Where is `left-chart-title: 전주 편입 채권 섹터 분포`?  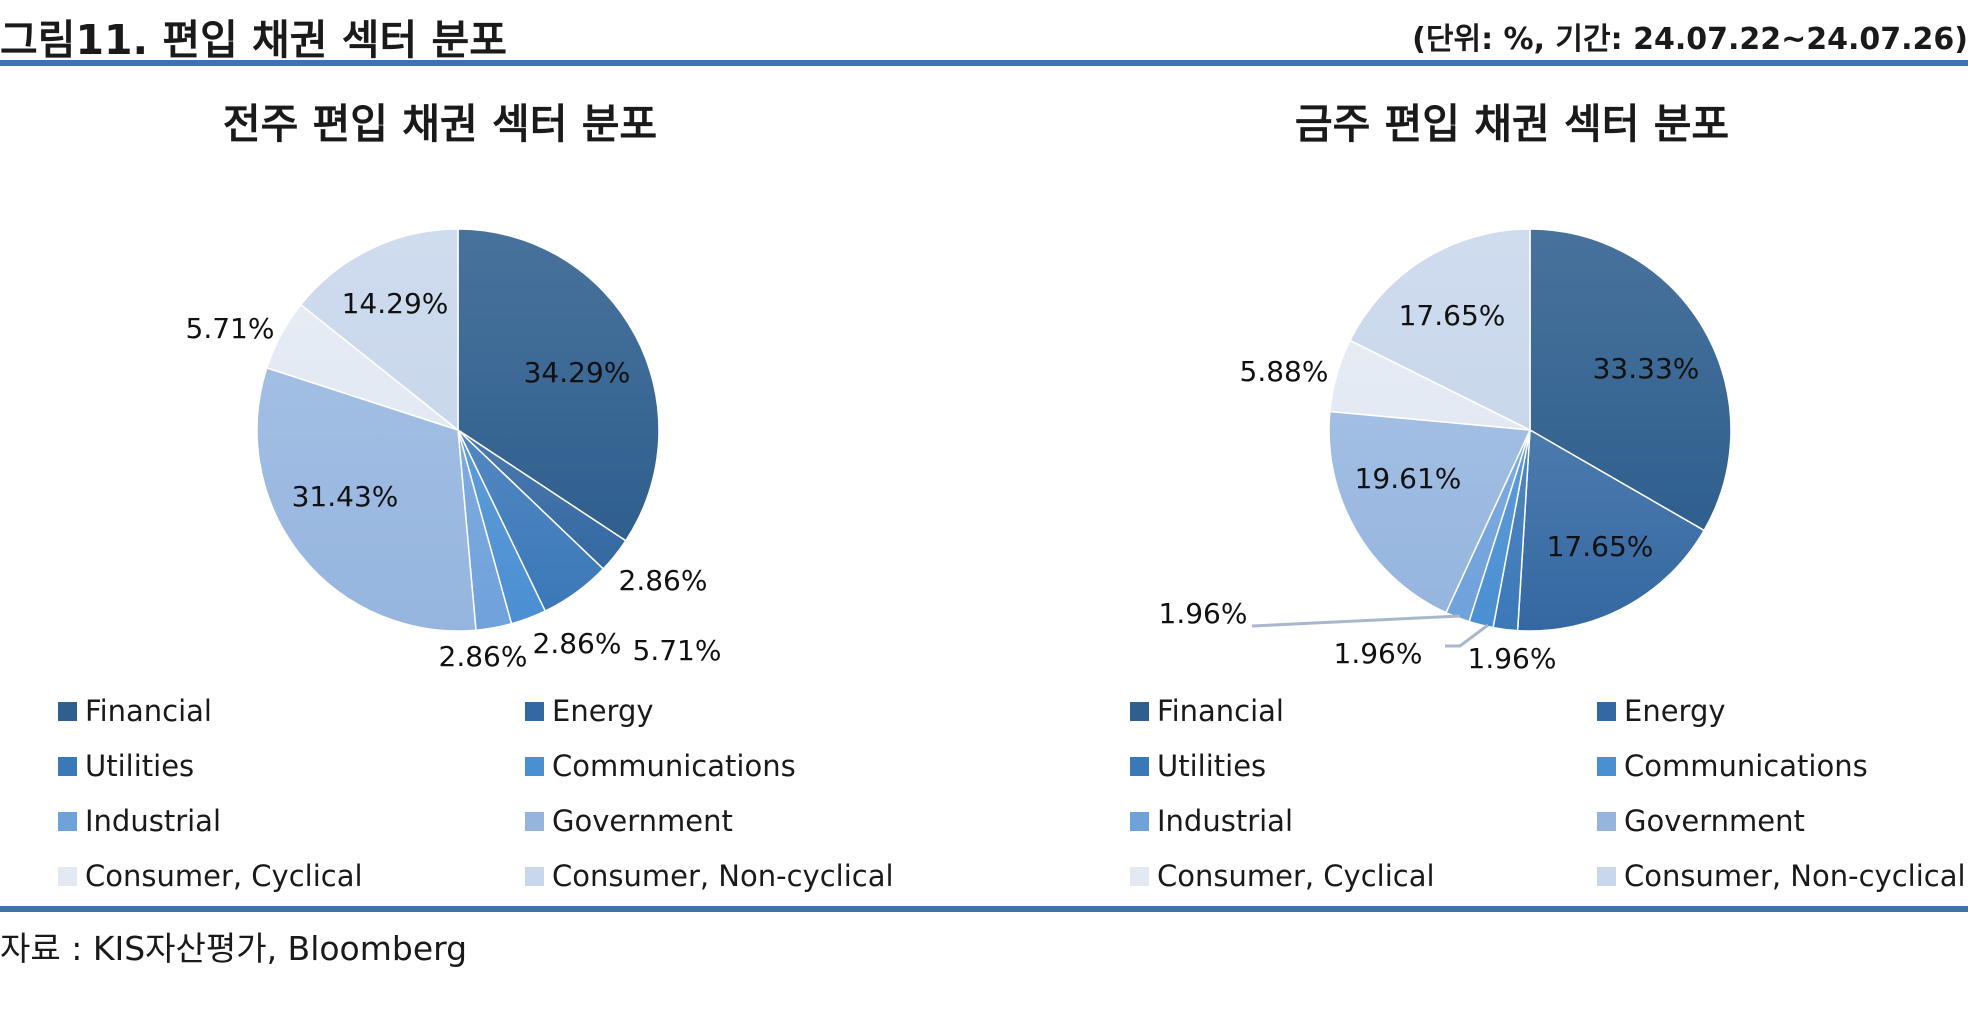 left-chart-title: 전주 편입 채권 섹터 분포 is located at coordinates (440, 124).